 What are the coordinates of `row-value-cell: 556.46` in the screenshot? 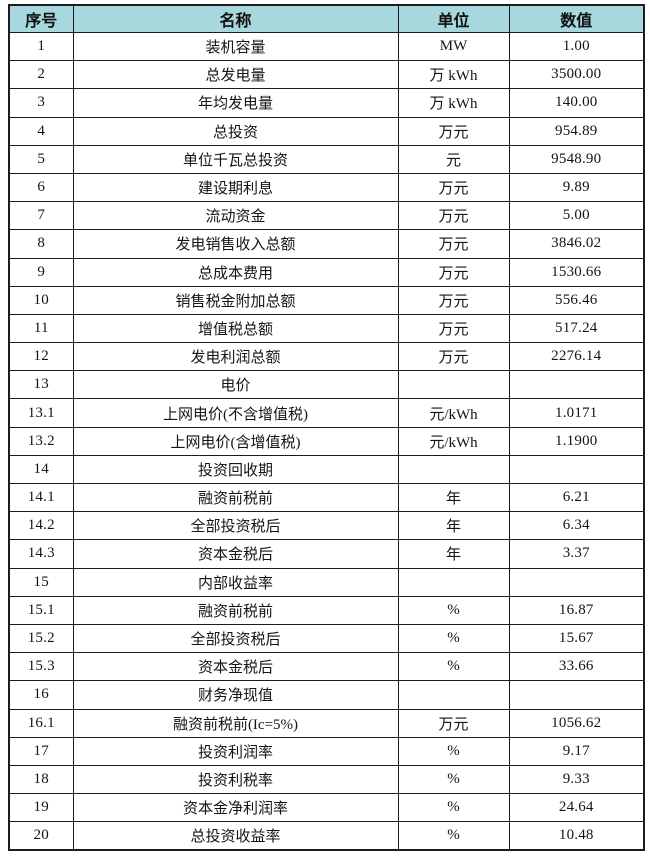 It's located at (576, 300).